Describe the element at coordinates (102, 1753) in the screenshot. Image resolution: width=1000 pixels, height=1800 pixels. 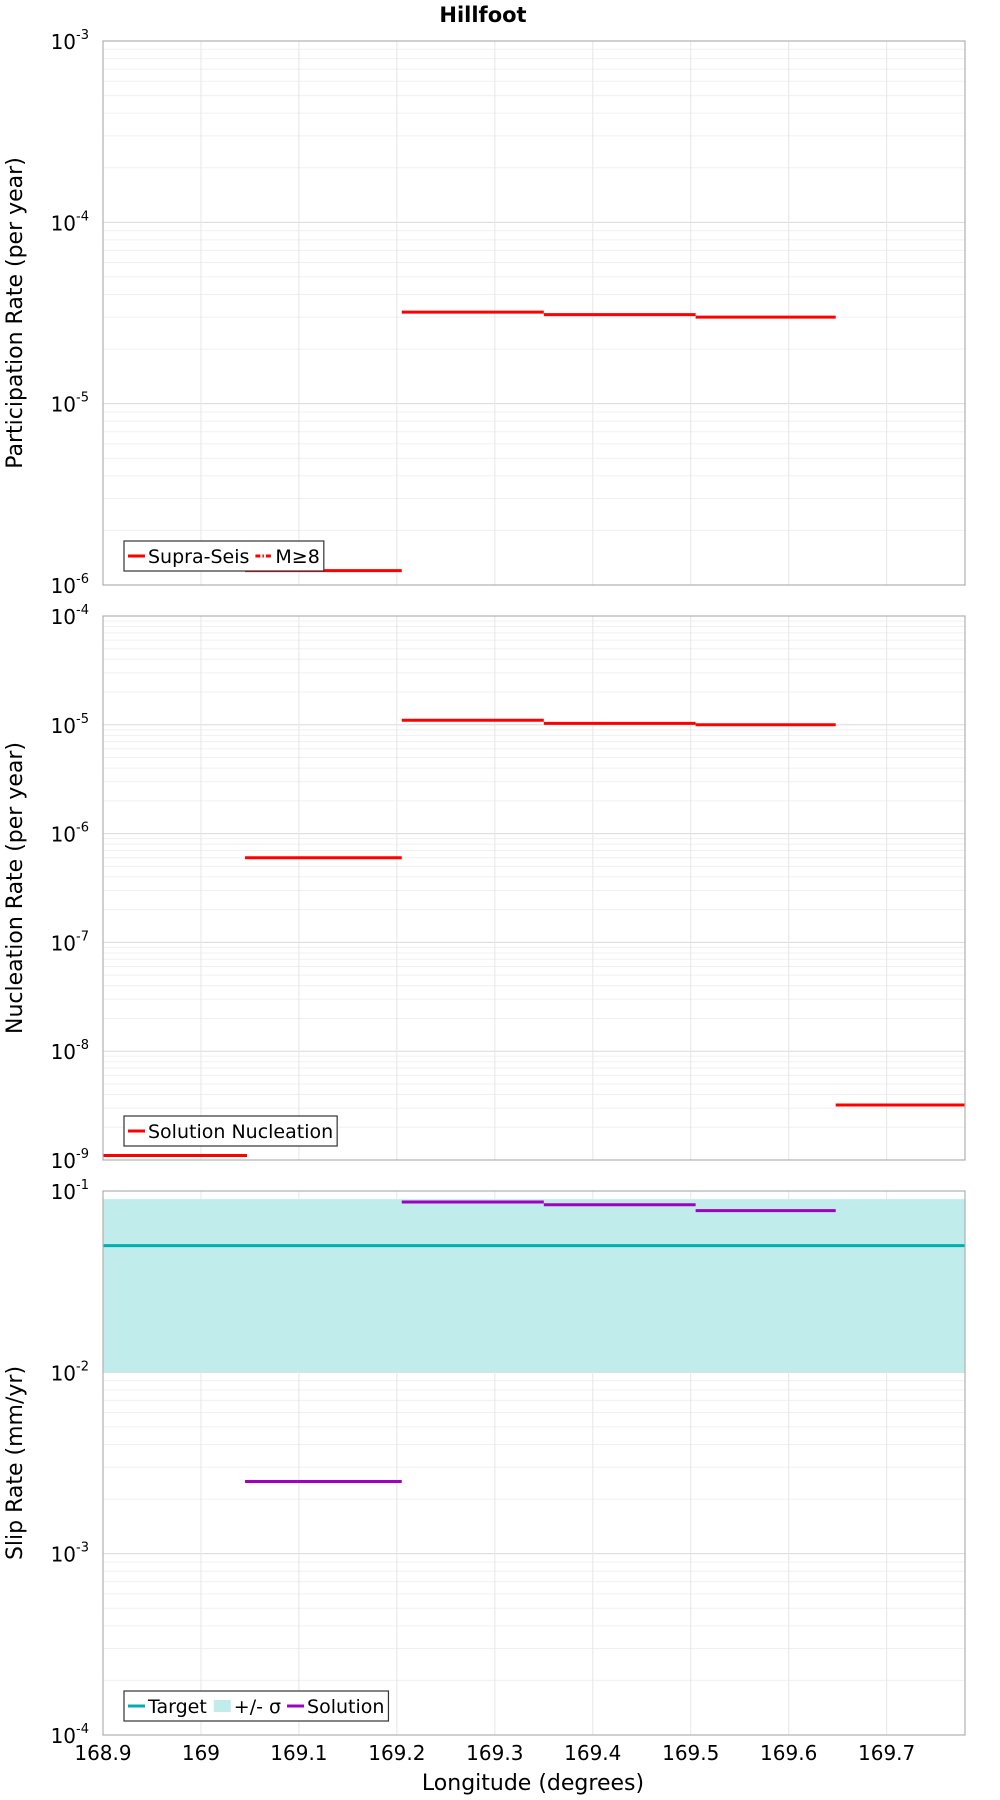
I see `x-tick-label: 168.9` at that location.